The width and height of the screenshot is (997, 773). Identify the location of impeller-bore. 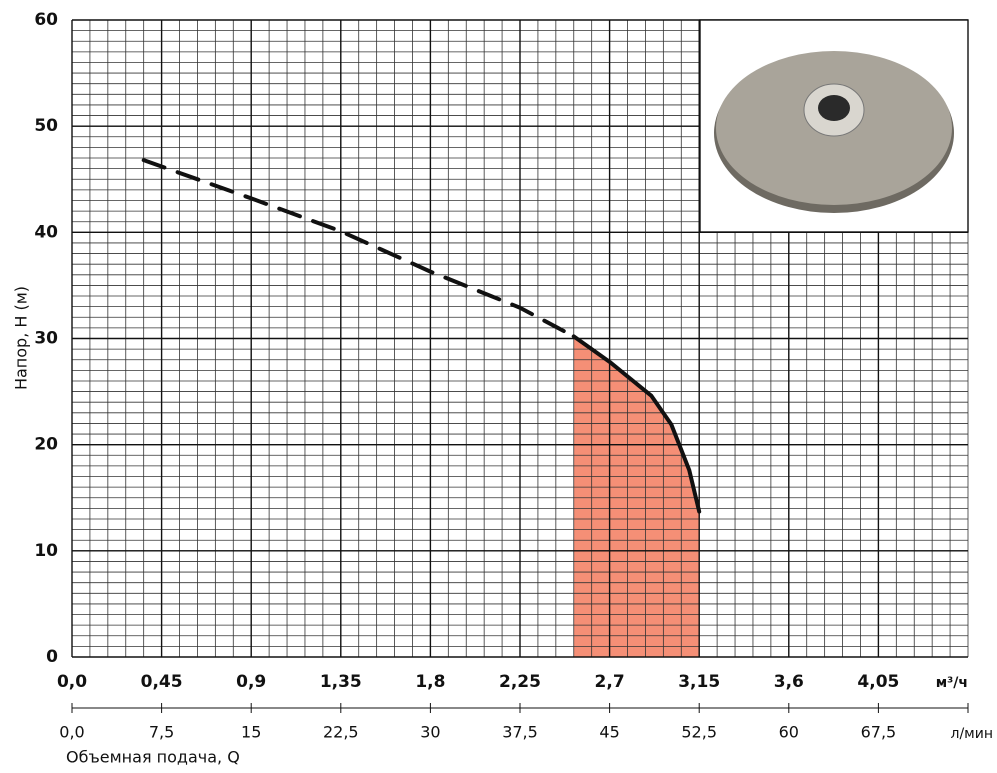
(834, 108).